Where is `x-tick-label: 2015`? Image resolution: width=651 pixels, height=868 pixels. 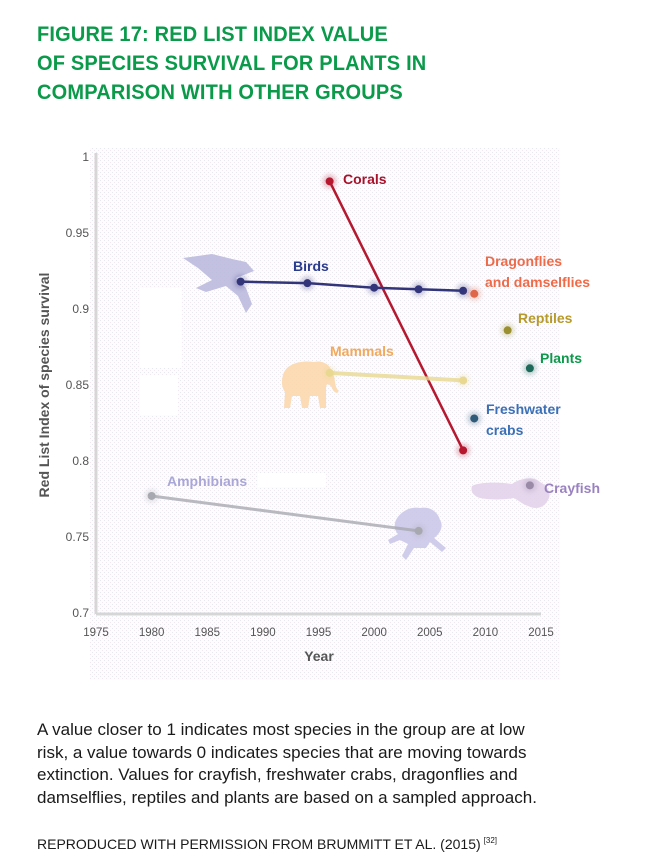 x-tick-label: 2015 is located at coordinates (541, 633).